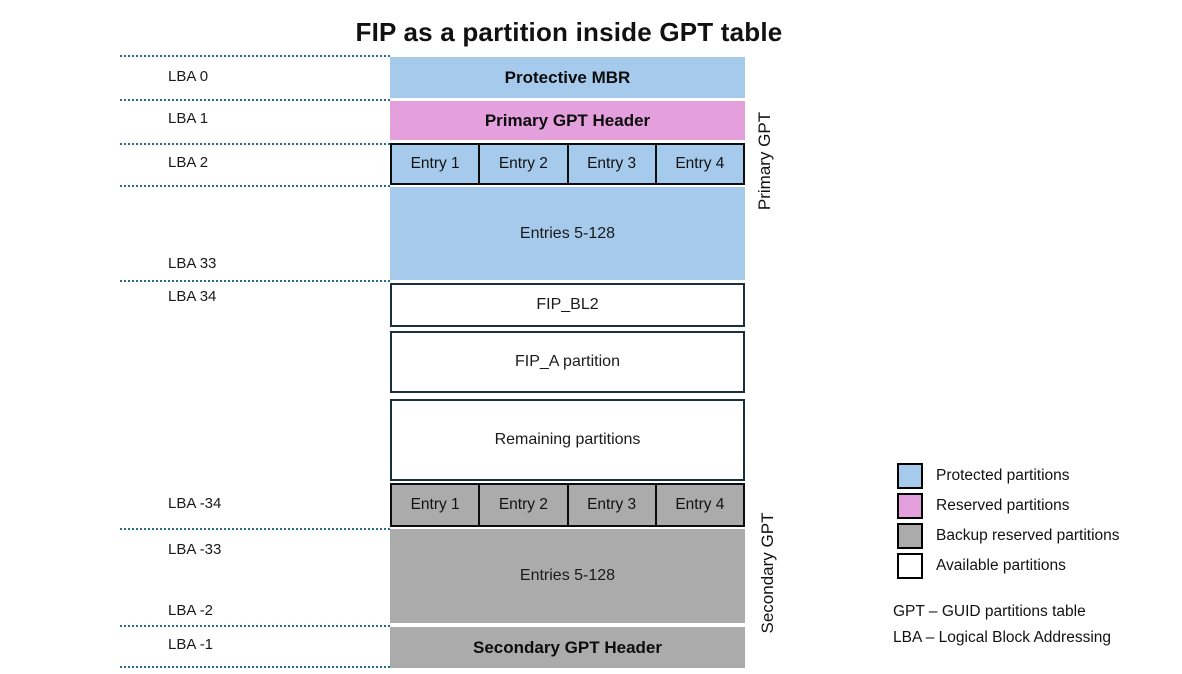 This screenshot has width=1182, height=674. I want to click on lba-label-2: LBA 2, so click(188, 162).